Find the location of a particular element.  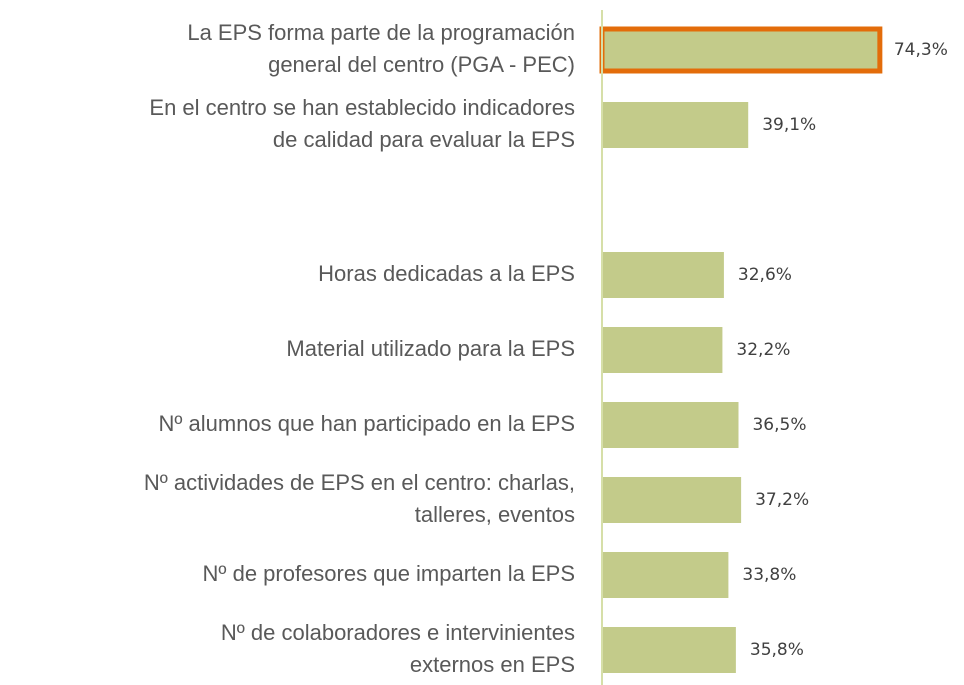

category-label: Nº de profesores que imparten la EPS is located at coordinates (389, 573).